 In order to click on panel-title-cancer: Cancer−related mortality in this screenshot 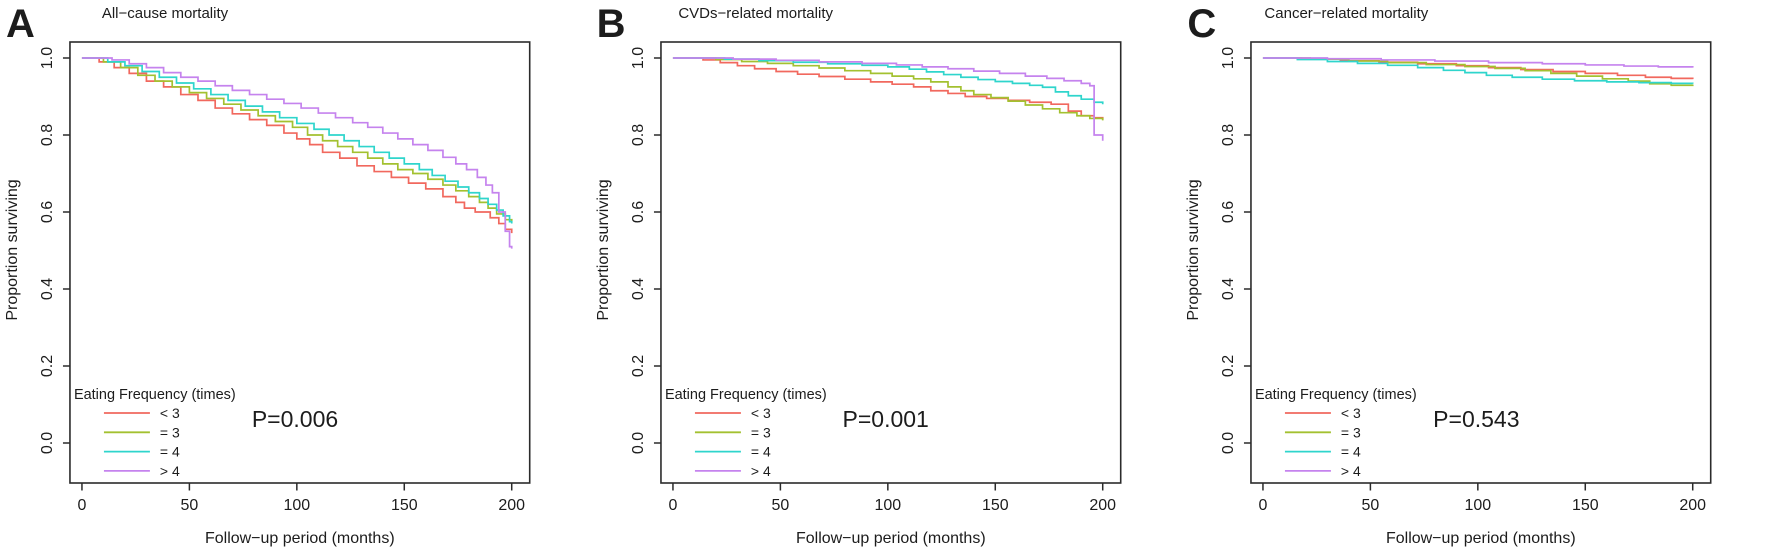, I will do `click(1346, 13)`.